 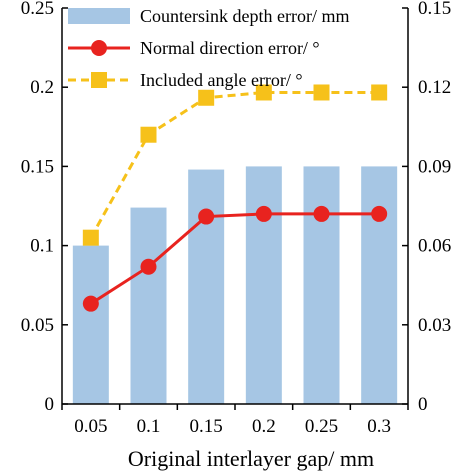 What do you see at coordinates (434, 166) in the screenshot?
I see `y-right-tick-label: 0.09` at bounding box center [434, 166].